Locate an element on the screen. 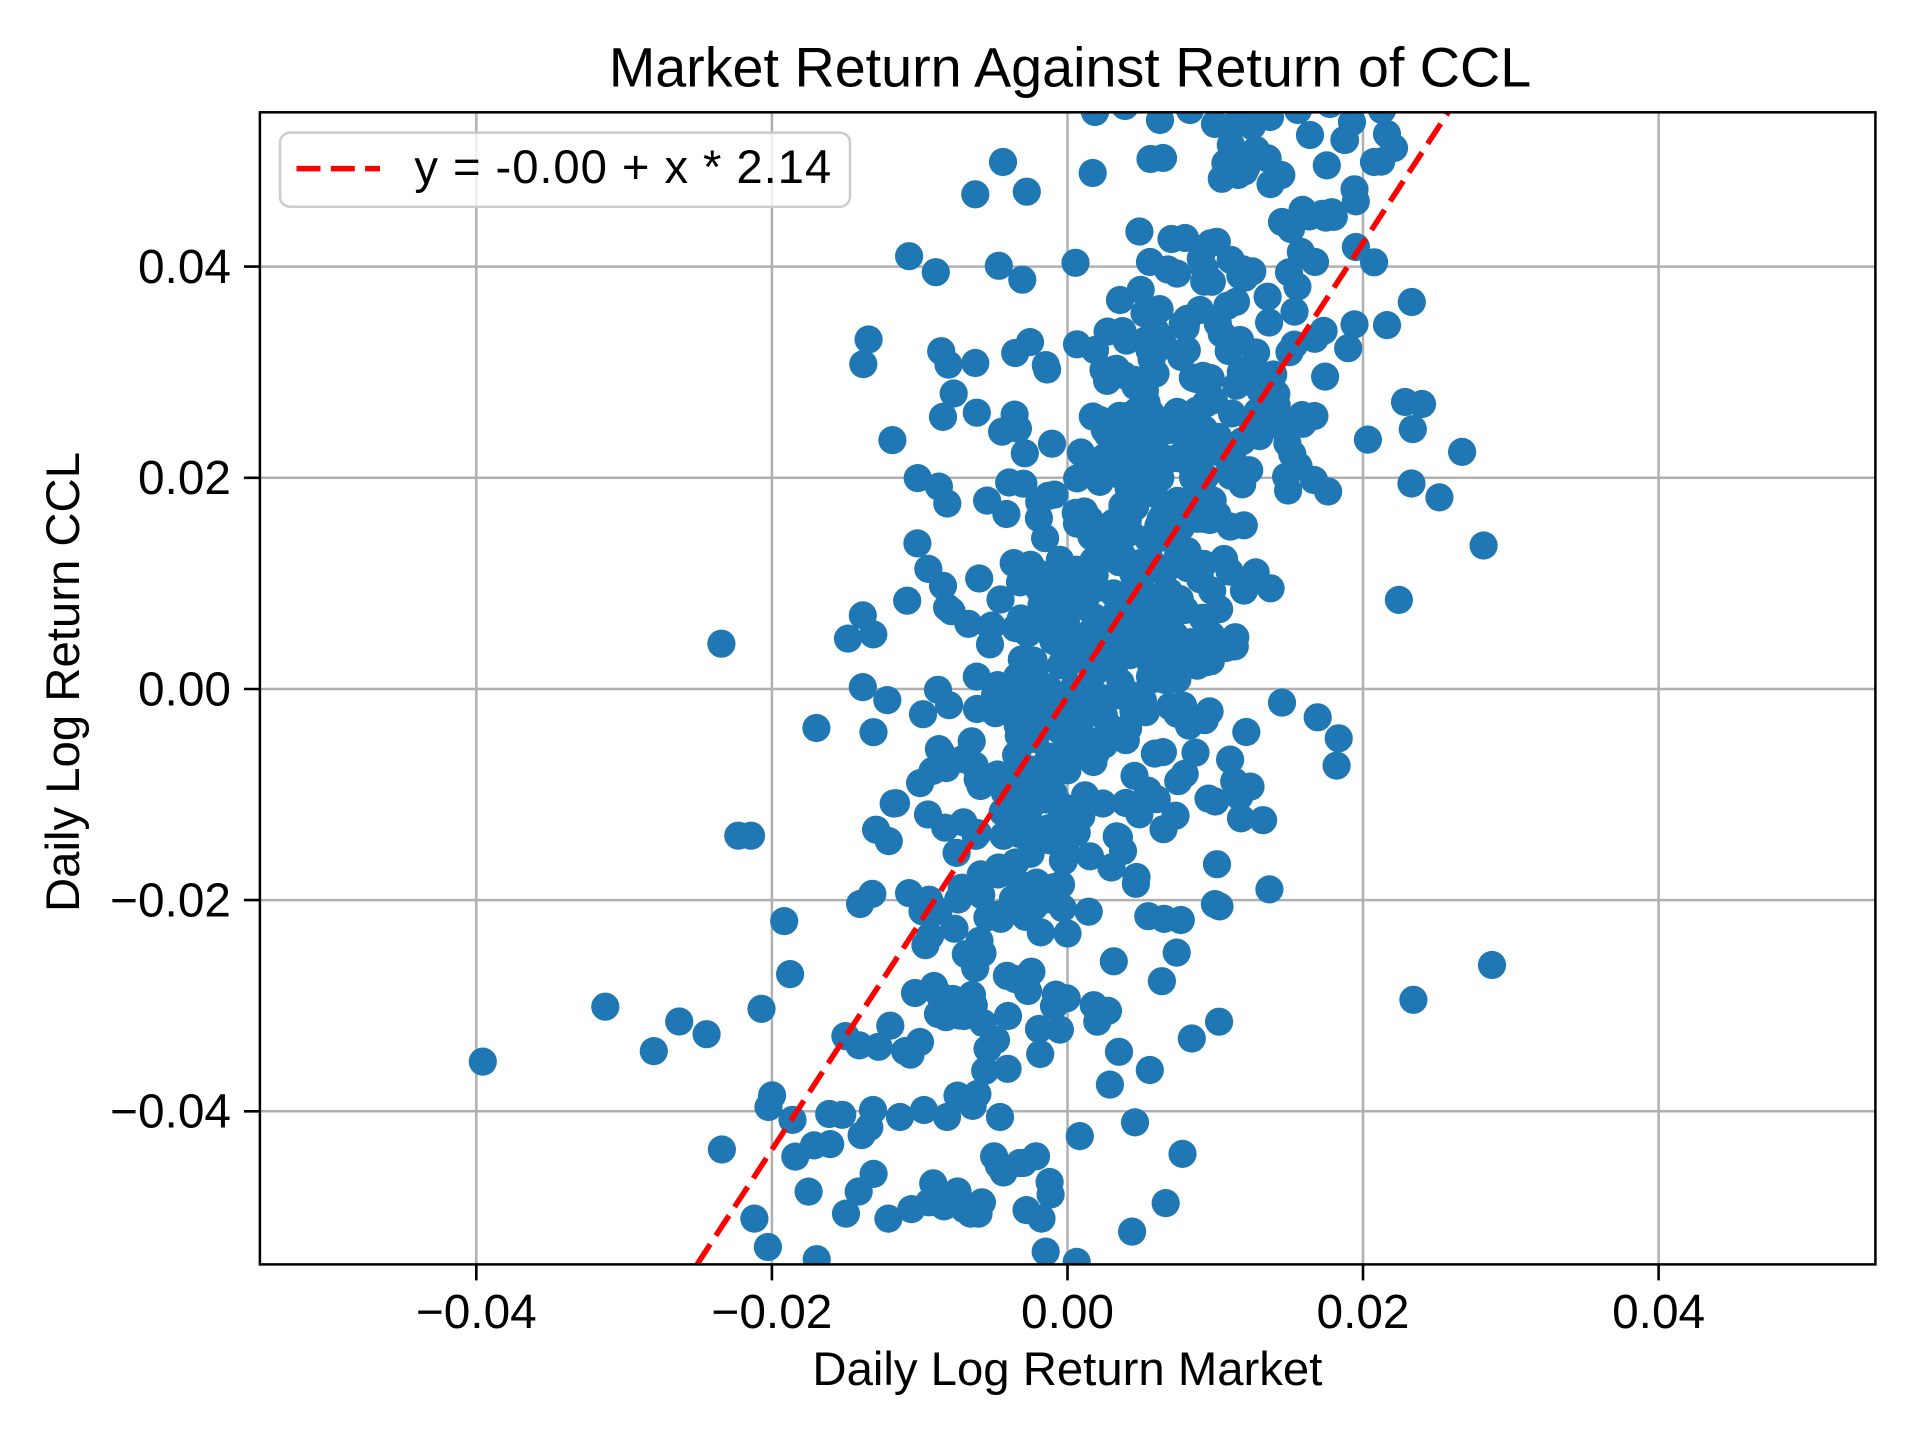 The width and height of the screenshot is (1920, 1440). svg-text: y = -0.00 + x * 2.14 is located at coordinates (623, 167).